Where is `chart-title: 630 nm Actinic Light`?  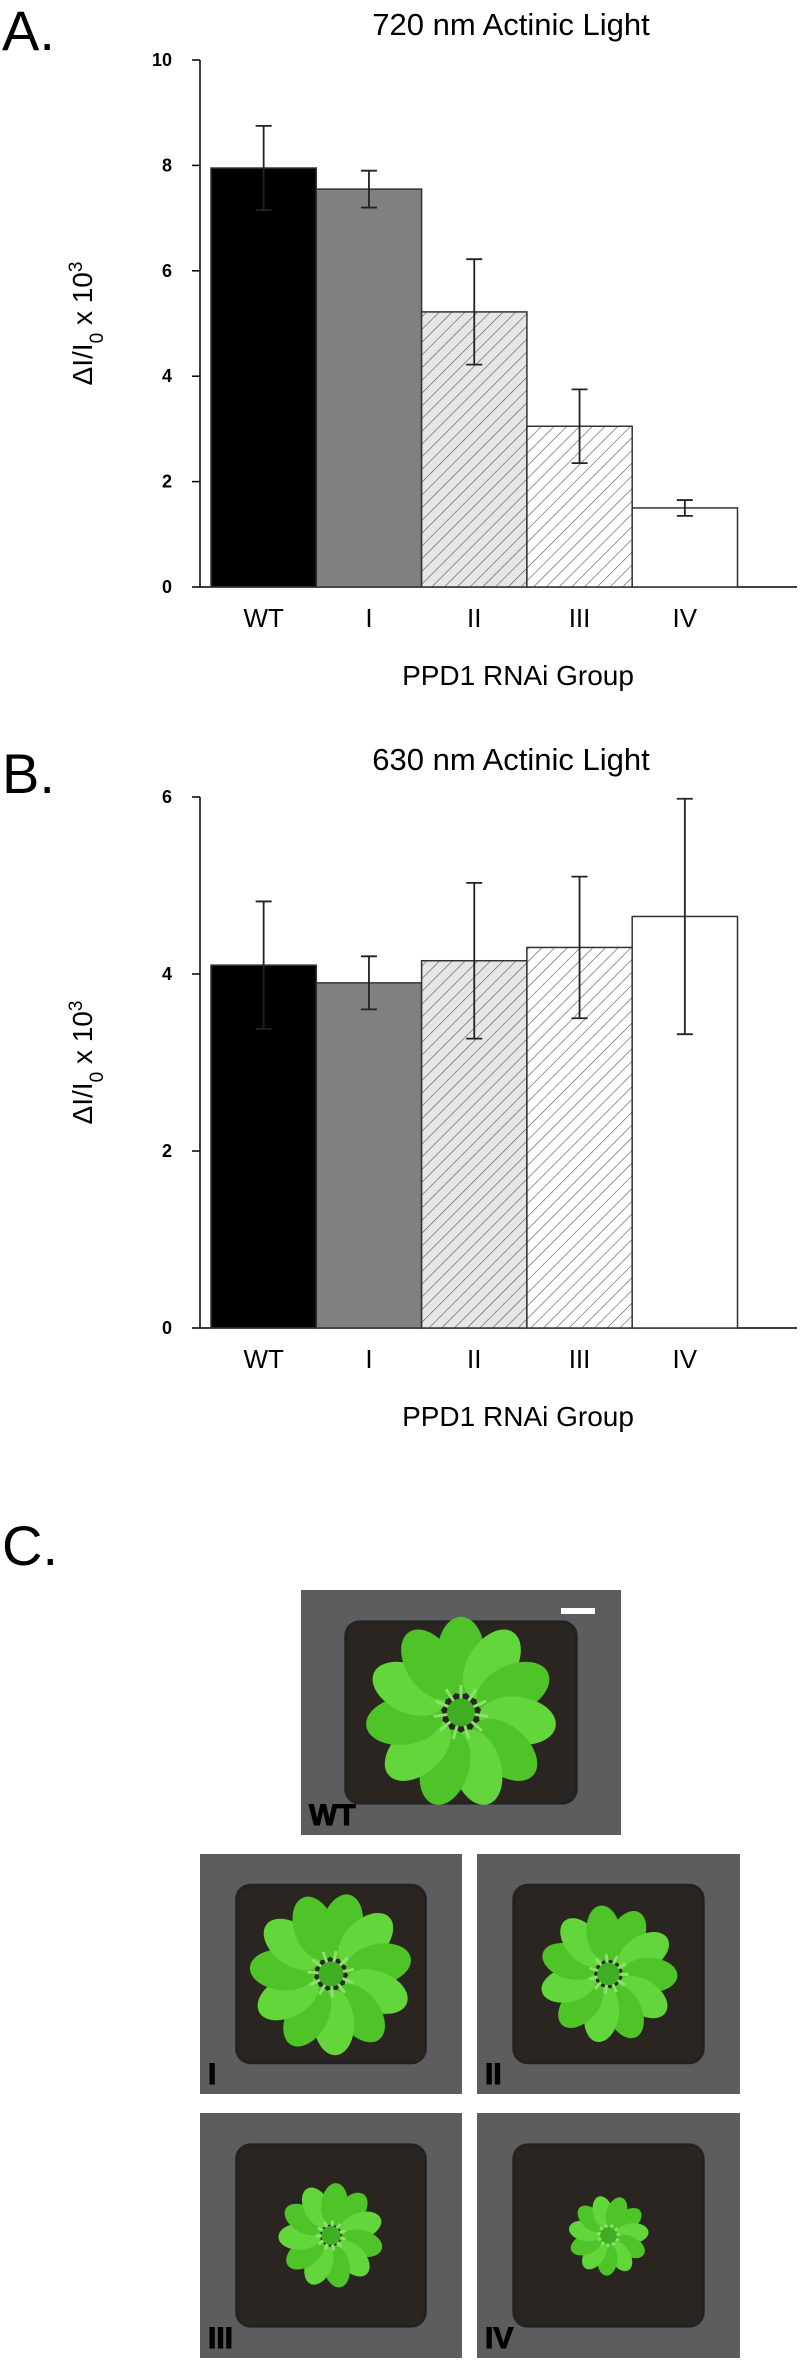 chart-title: 630 nm Actinic Light is located at coordinates (511, 759).